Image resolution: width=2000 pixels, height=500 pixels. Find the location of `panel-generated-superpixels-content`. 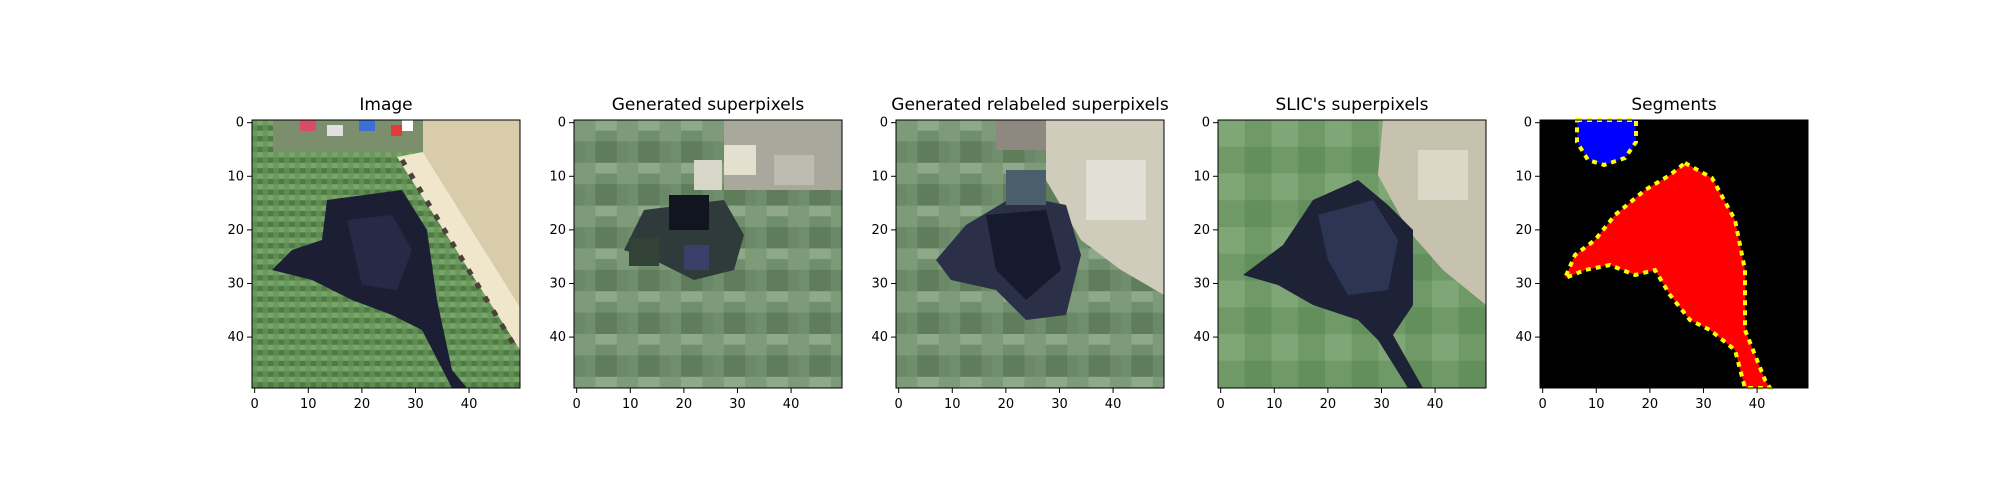

panel-generated-superpixels-content is located at coordinates (708, 254).